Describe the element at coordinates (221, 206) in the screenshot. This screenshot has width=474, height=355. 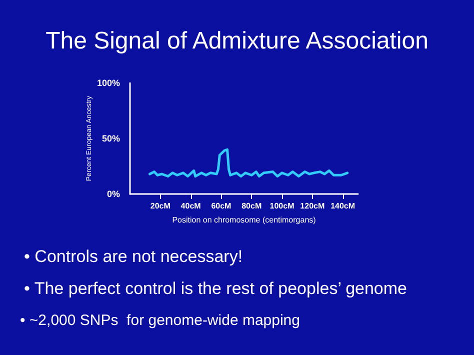
I see `x-tick-label: 60cM` at that location.